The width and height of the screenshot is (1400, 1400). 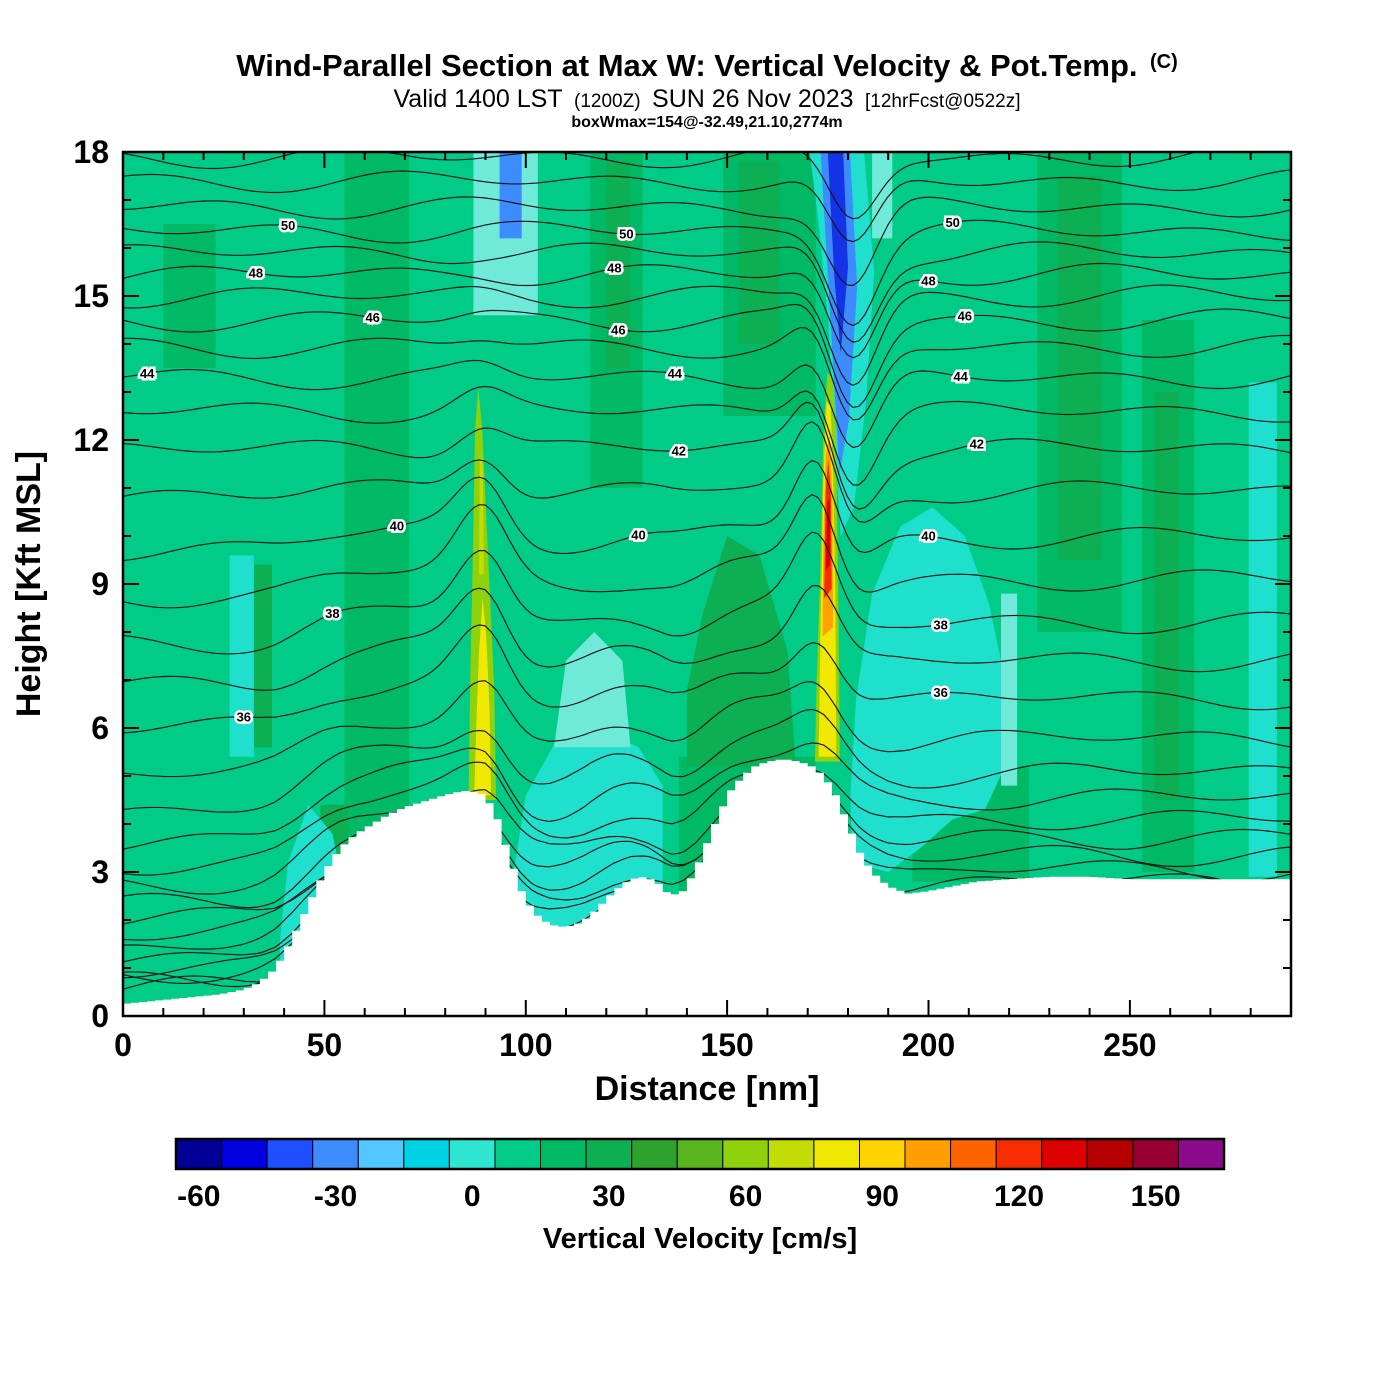 I want to click on colorbar-label: Vertical Velocity [cm/s], so click(x=700, y=1239).